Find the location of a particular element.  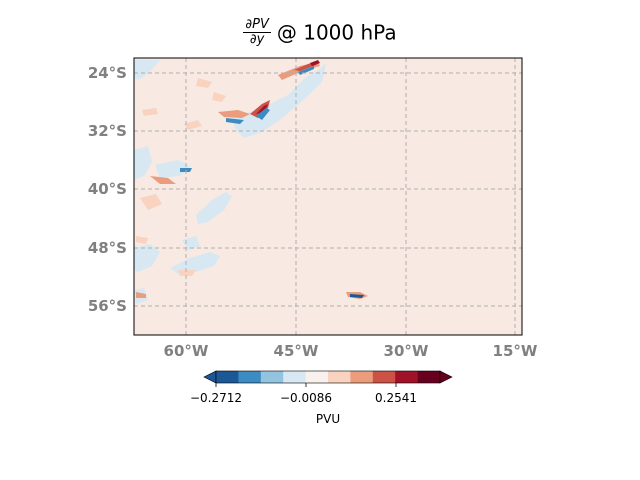

title-denominator: ∂y is located at coordinates (257, 39).